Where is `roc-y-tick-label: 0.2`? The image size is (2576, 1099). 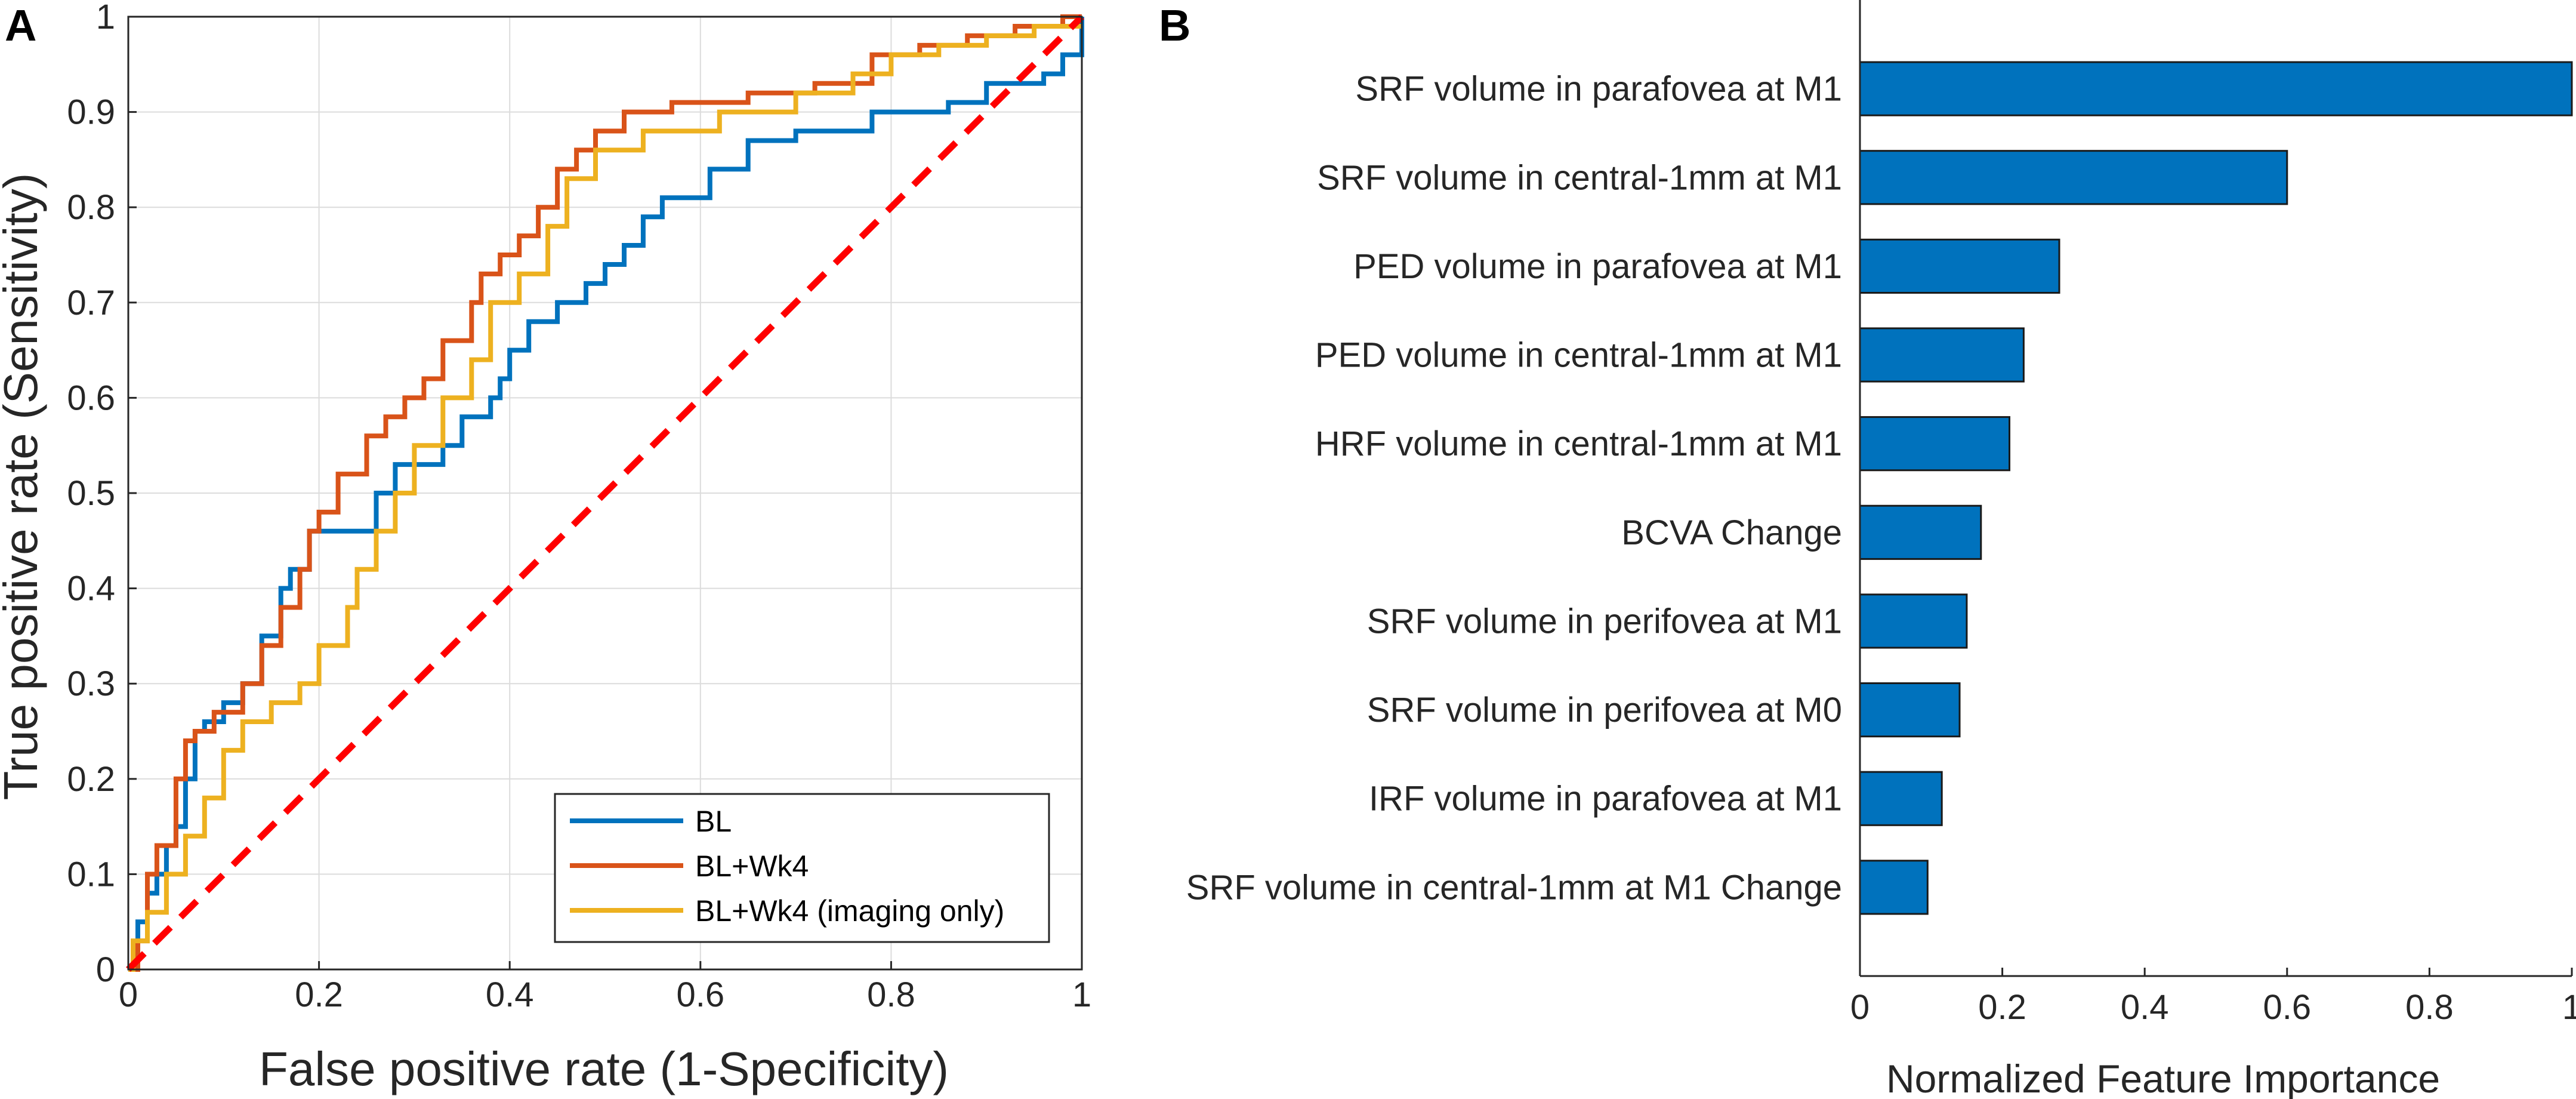
roc-y-tick-label: 0.2 is located at coordinates (91, 779).